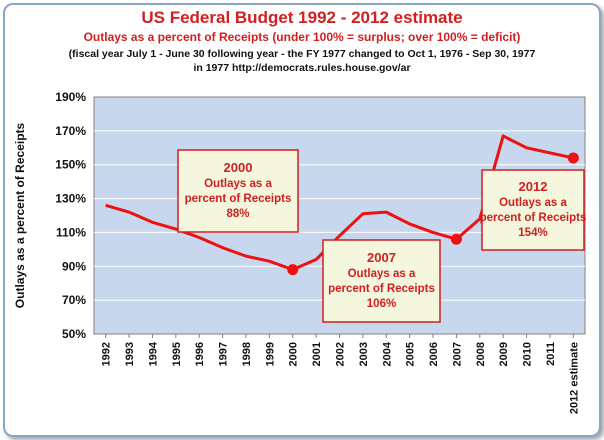 The image size is (604, 440). Describe the element at coordinates (224, 354) in the screenshot. I see `x-tick-label: 1997` at that location.